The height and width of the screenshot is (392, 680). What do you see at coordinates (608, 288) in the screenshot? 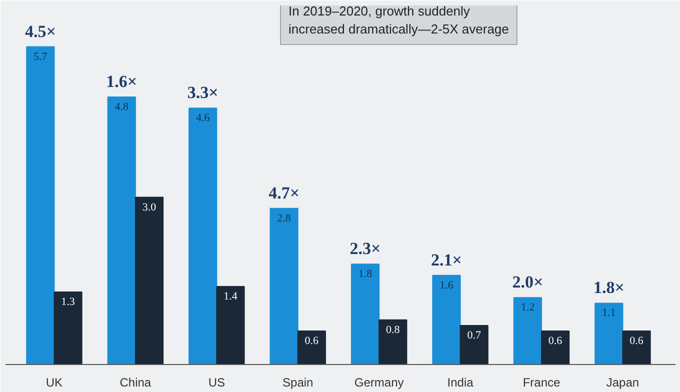
I see `annotation: 1.8×` at bounding box center [608, 288].